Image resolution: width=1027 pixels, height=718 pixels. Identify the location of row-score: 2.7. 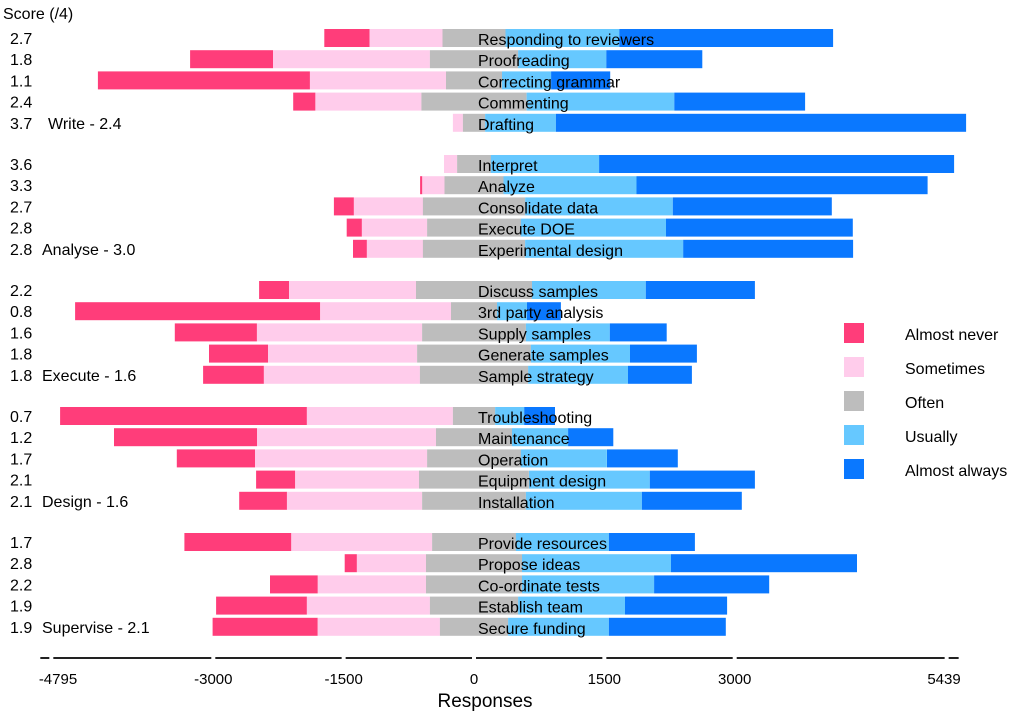
(21, 39).